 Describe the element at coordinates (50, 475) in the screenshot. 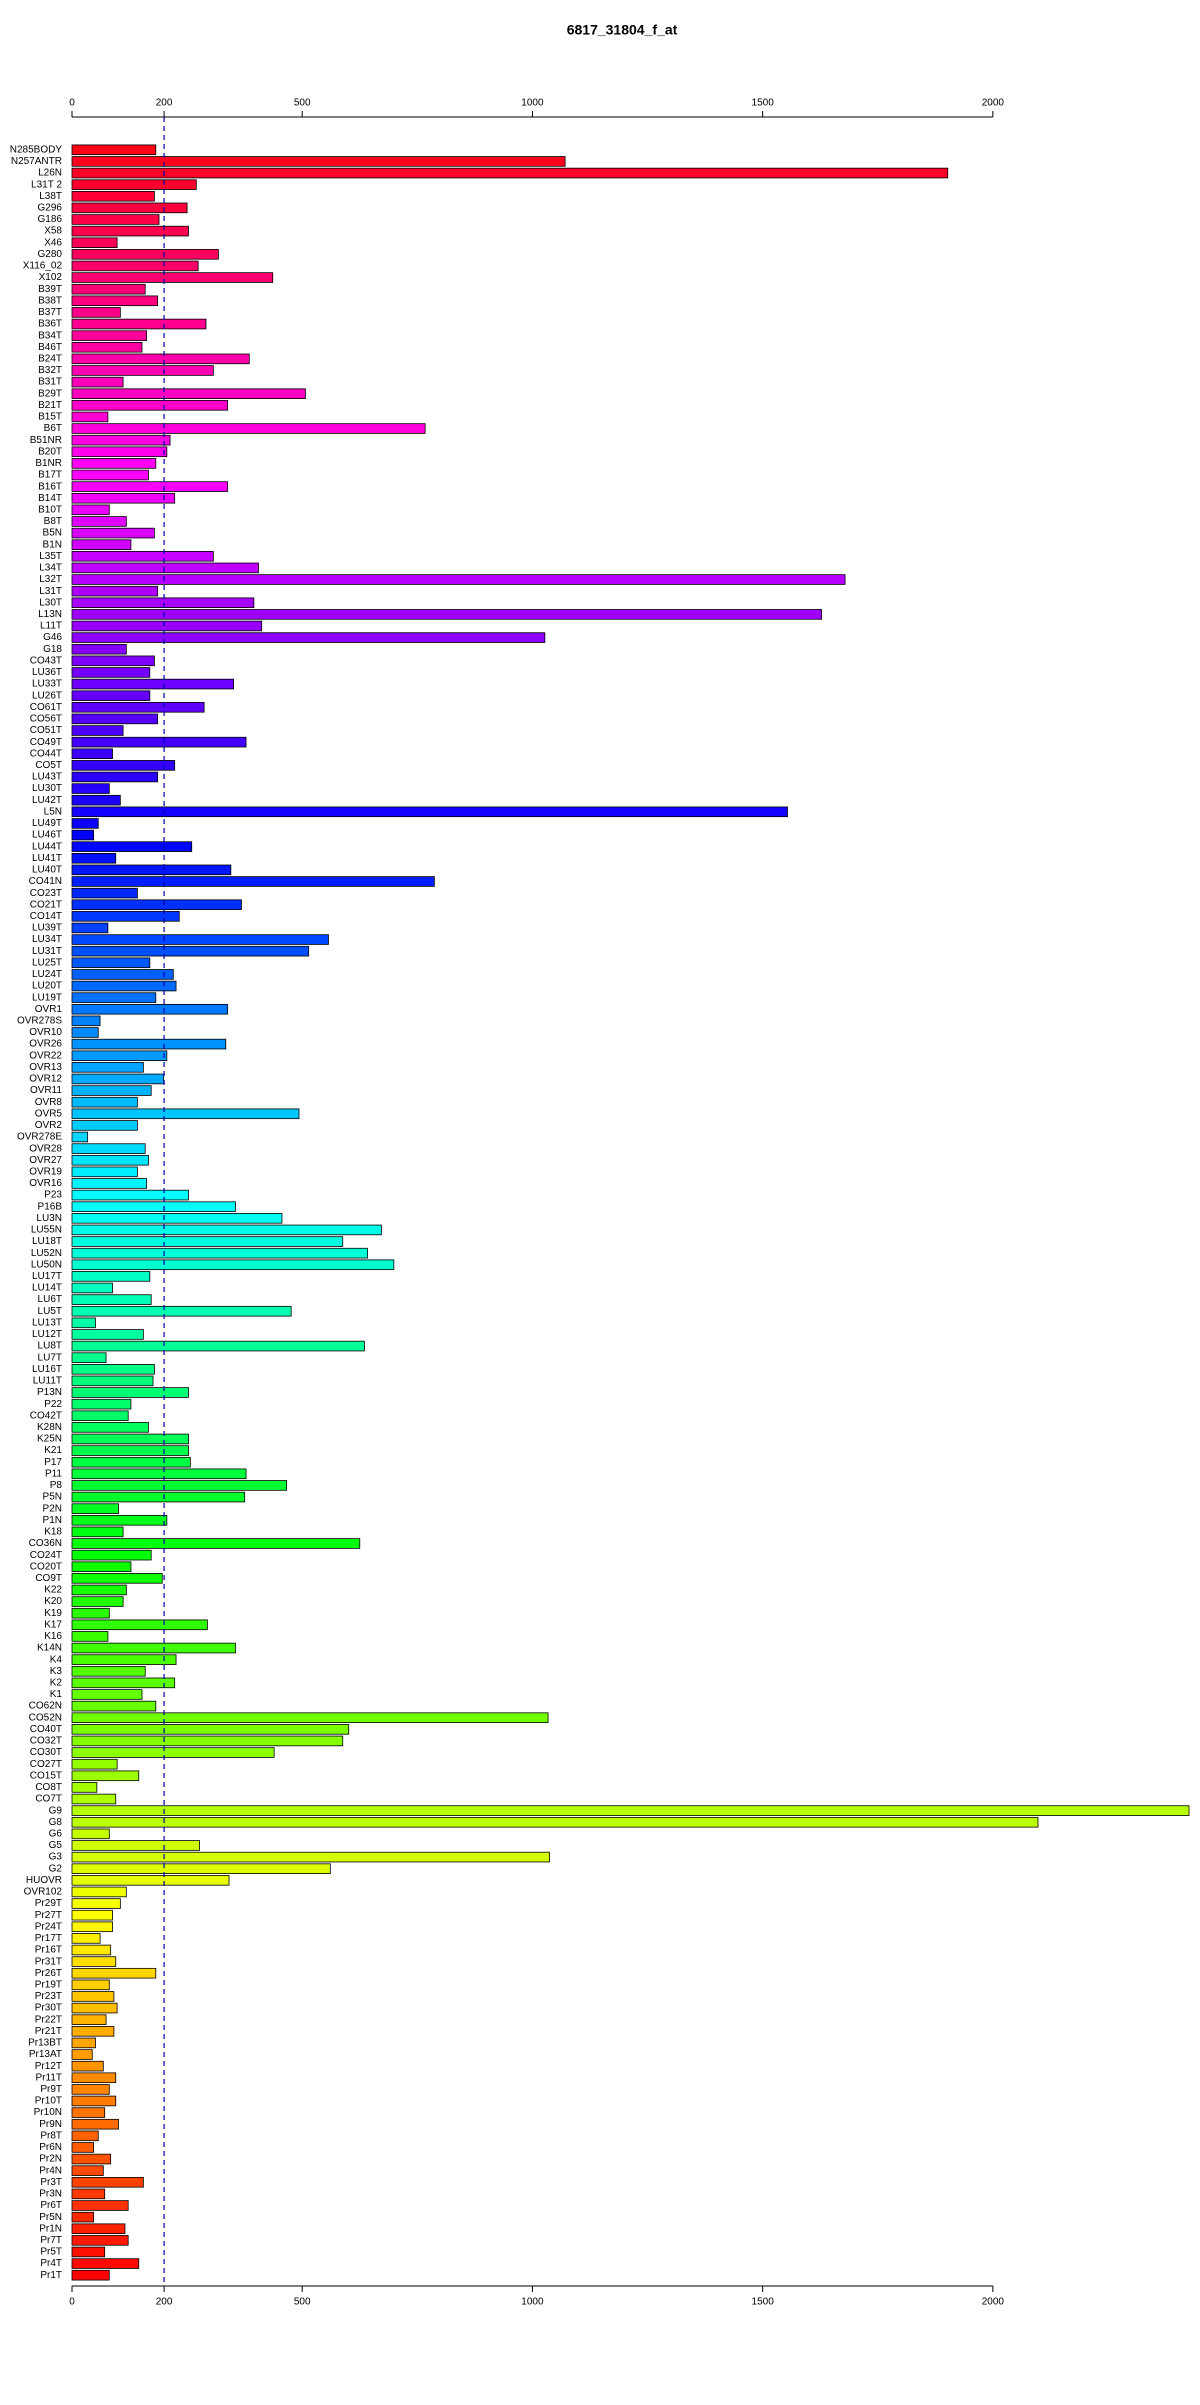

I see `y-tick-label: B17T` at that location.